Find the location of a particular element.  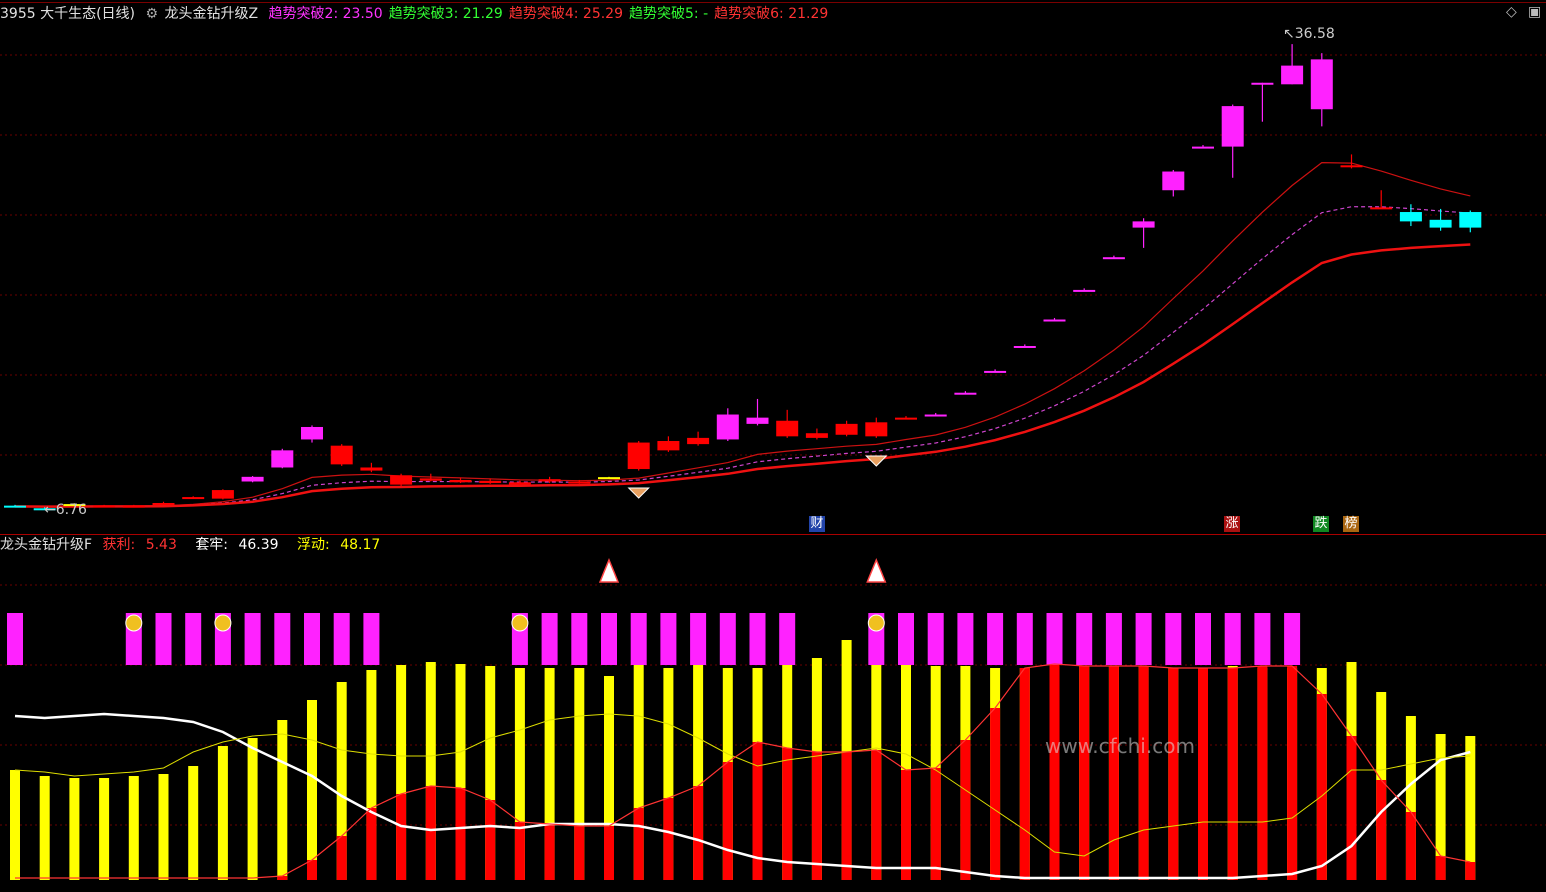

high-price-label: ↖36.58 is located at coordinates (1309, 34).